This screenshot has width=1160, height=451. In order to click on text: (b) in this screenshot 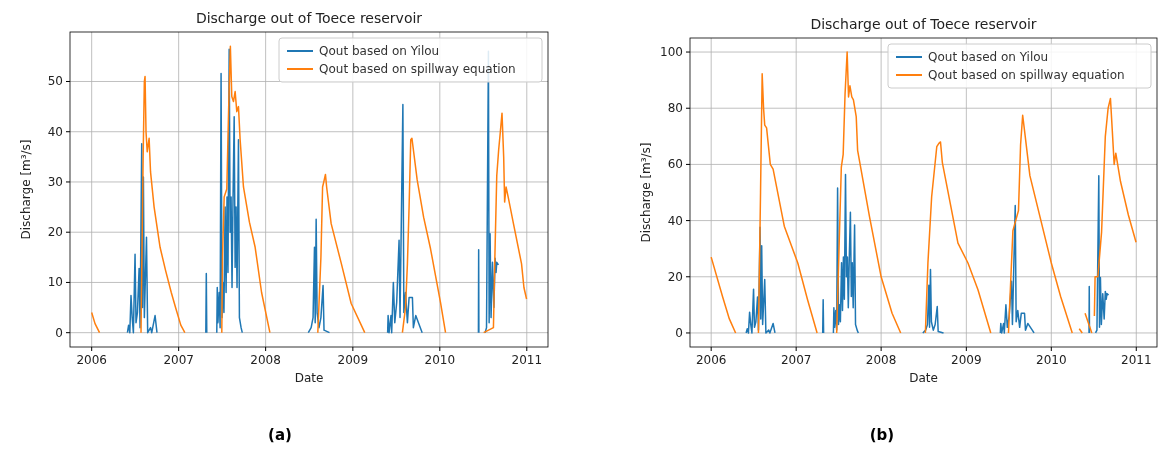, I will do `click(882, 435)`.